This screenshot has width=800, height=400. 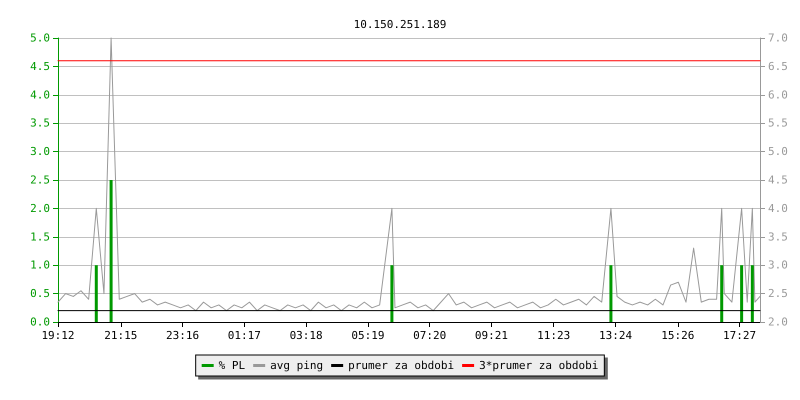 What do you see at coordinates (121, 335) in the screenshot?
I see `x-tick-label: 21:15` at bounding box center [121, 335].